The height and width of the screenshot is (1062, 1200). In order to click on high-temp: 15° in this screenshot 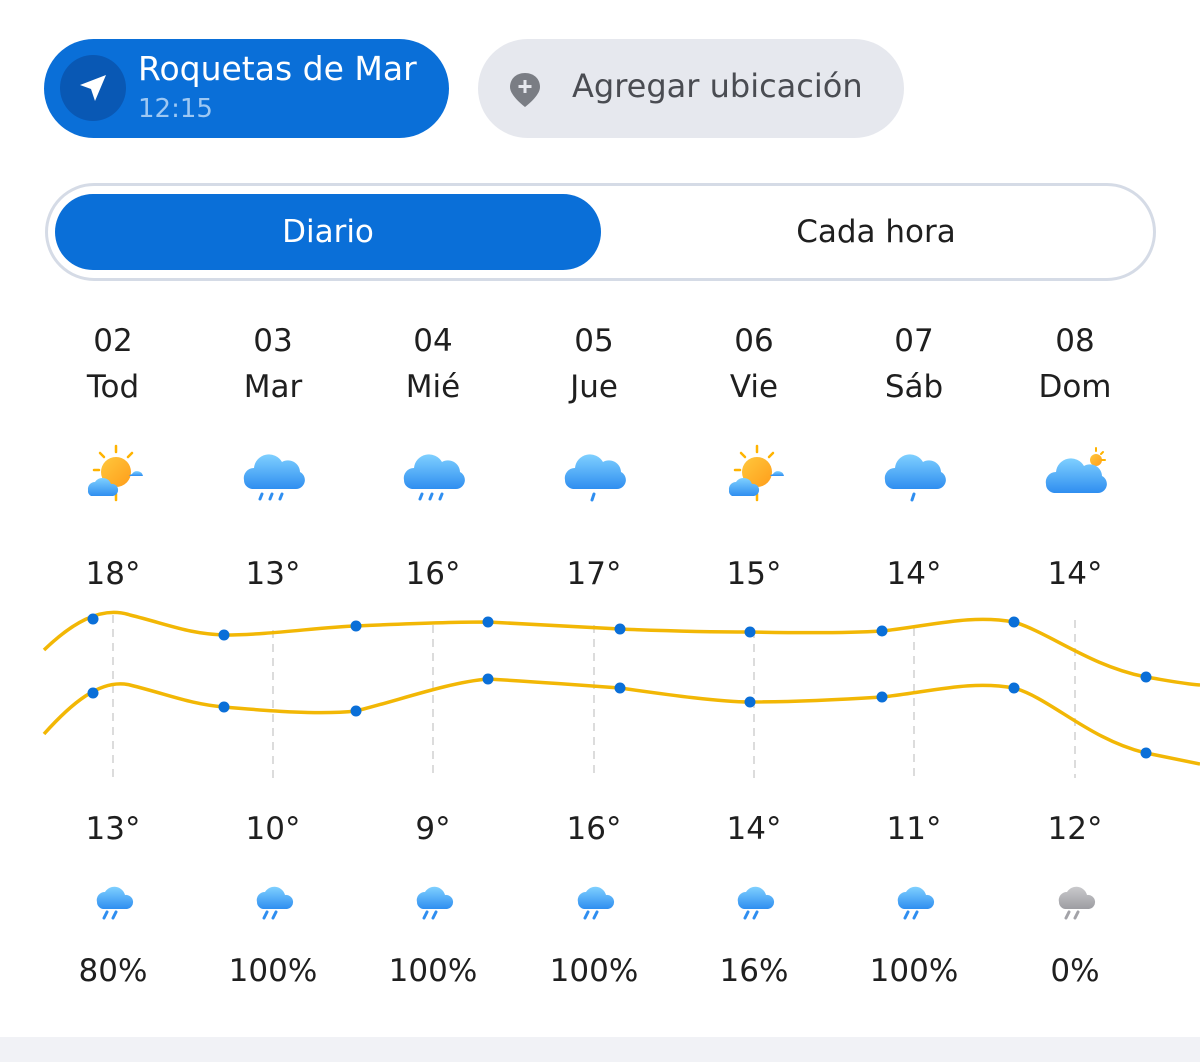, I will do `click(754, 574)`.